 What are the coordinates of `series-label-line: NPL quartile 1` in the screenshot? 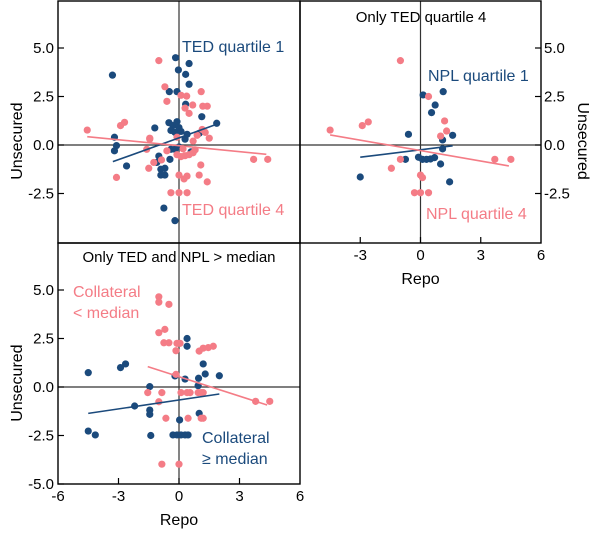 It's located at (478, 76).